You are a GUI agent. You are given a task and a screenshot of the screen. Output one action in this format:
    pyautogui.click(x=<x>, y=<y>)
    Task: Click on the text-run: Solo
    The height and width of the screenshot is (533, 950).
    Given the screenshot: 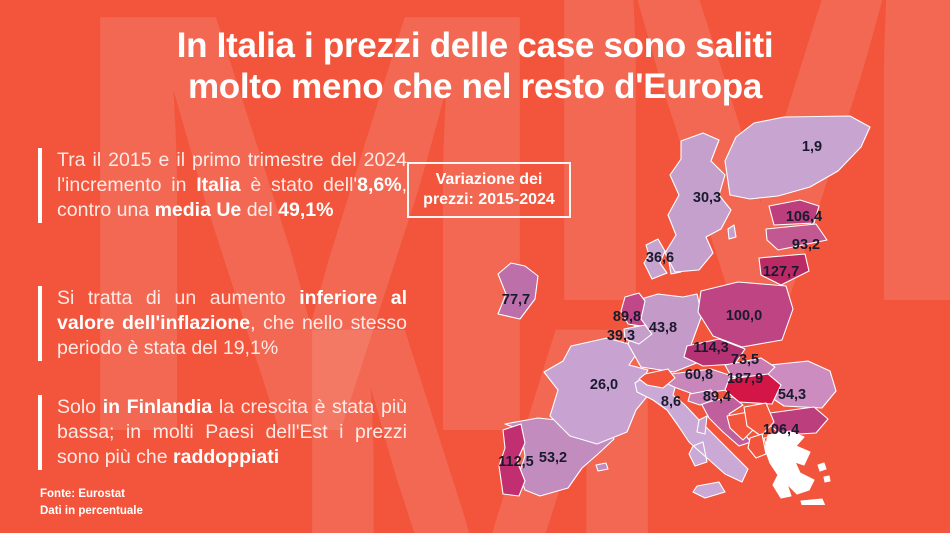 What is the action you would take?
    pyautogui.click(x=80, y=407)
    